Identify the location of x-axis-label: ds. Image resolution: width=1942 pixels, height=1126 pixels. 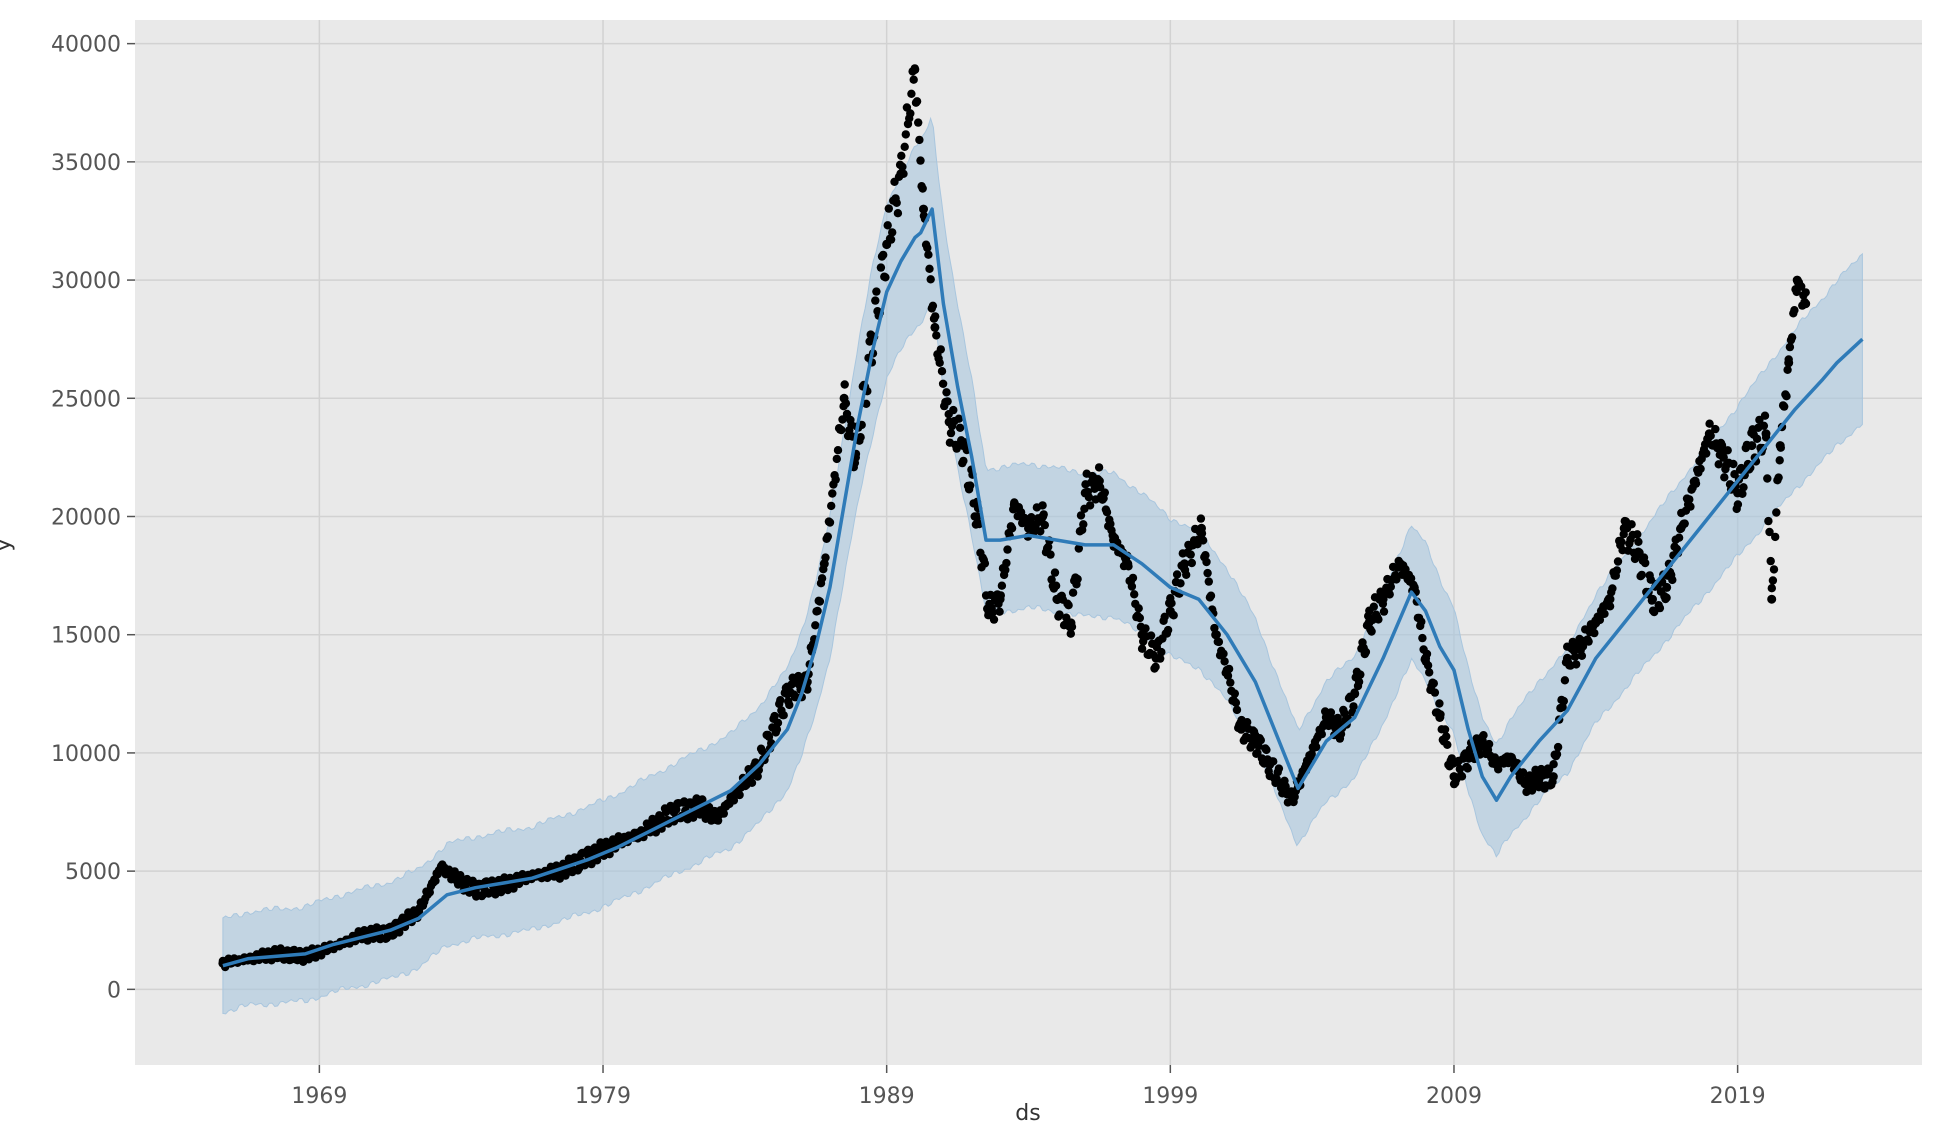
(1027, 1113).